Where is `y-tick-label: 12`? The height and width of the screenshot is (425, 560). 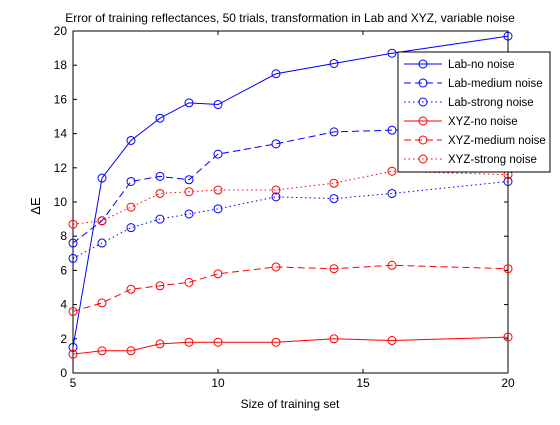
y-tick-label: 12 is located at coordinates (61, 168).